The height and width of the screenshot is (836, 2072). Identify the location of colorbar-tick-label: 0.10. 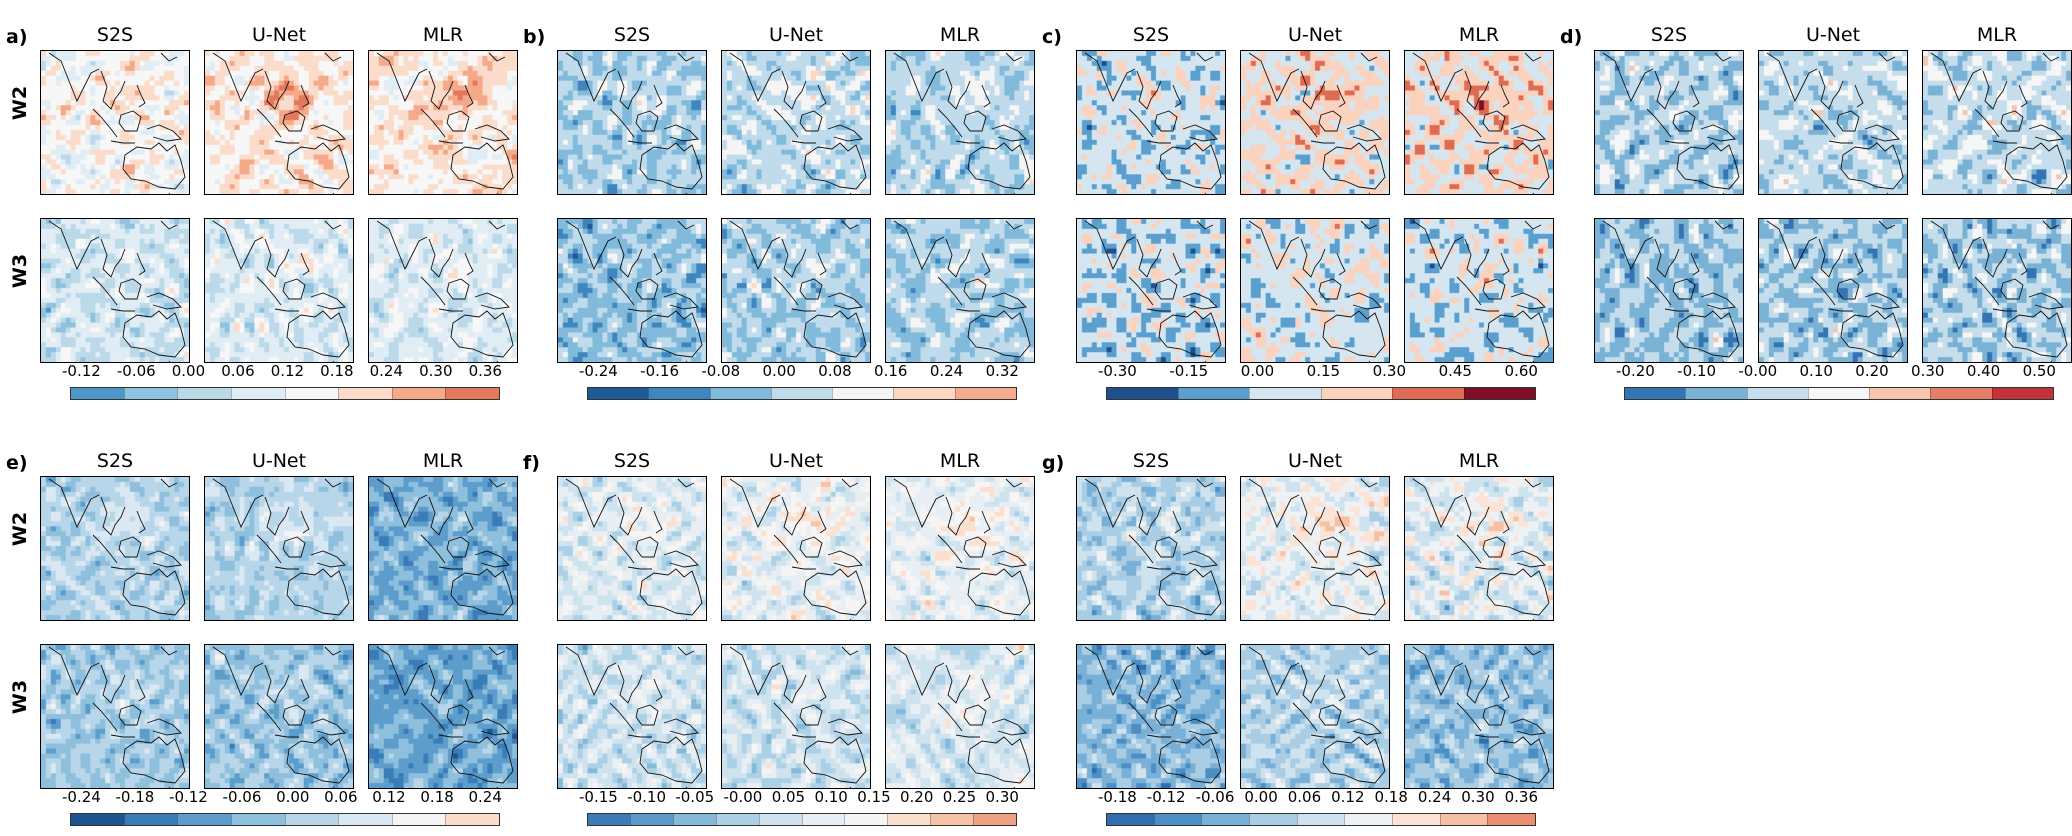
(1816, 371).